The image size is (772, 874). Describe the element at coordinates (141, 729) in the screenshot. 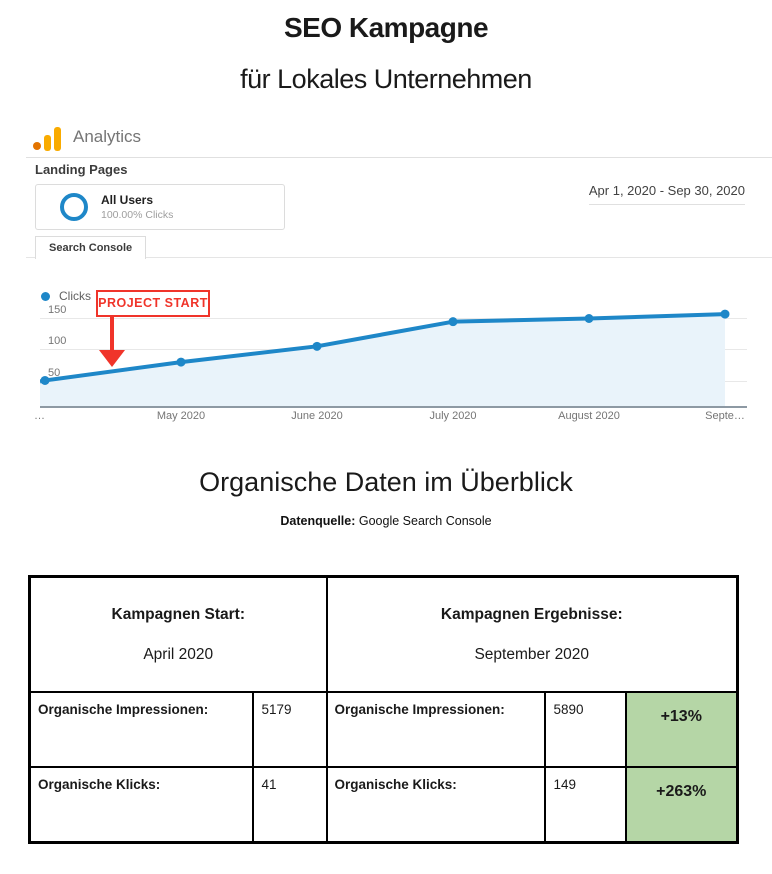

I see `impressions-start-label: Organische Impressionen:` at that location.